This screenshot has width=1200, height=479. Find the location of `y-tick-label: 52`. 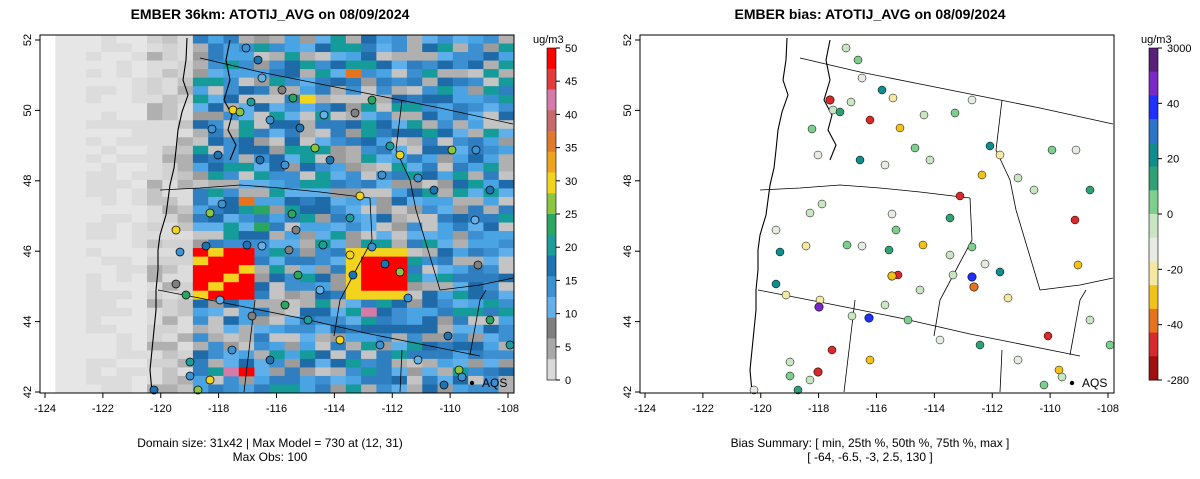

y-tick-label: 52 is located at coordinates (28, 40).